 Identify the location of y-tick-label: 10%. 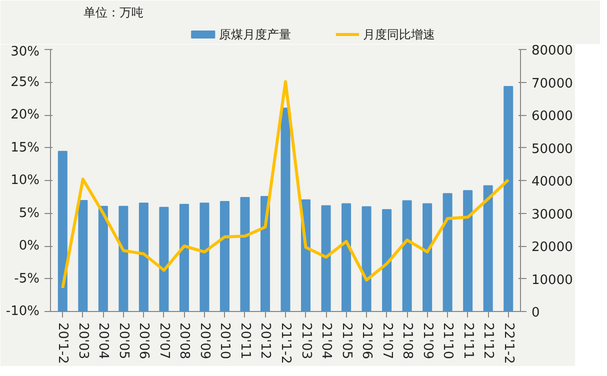
(25, 180).